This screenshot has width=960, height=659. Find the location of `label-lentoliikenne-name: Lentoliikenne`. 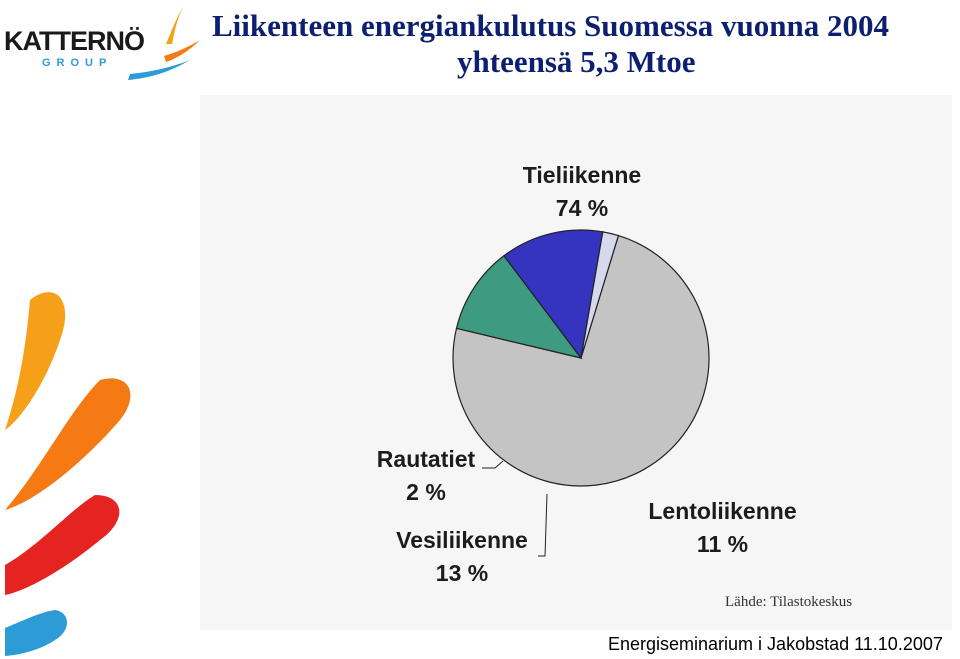

label-lentoliikenne-name: Lentoliikenne is located at coordinates (722, 511).